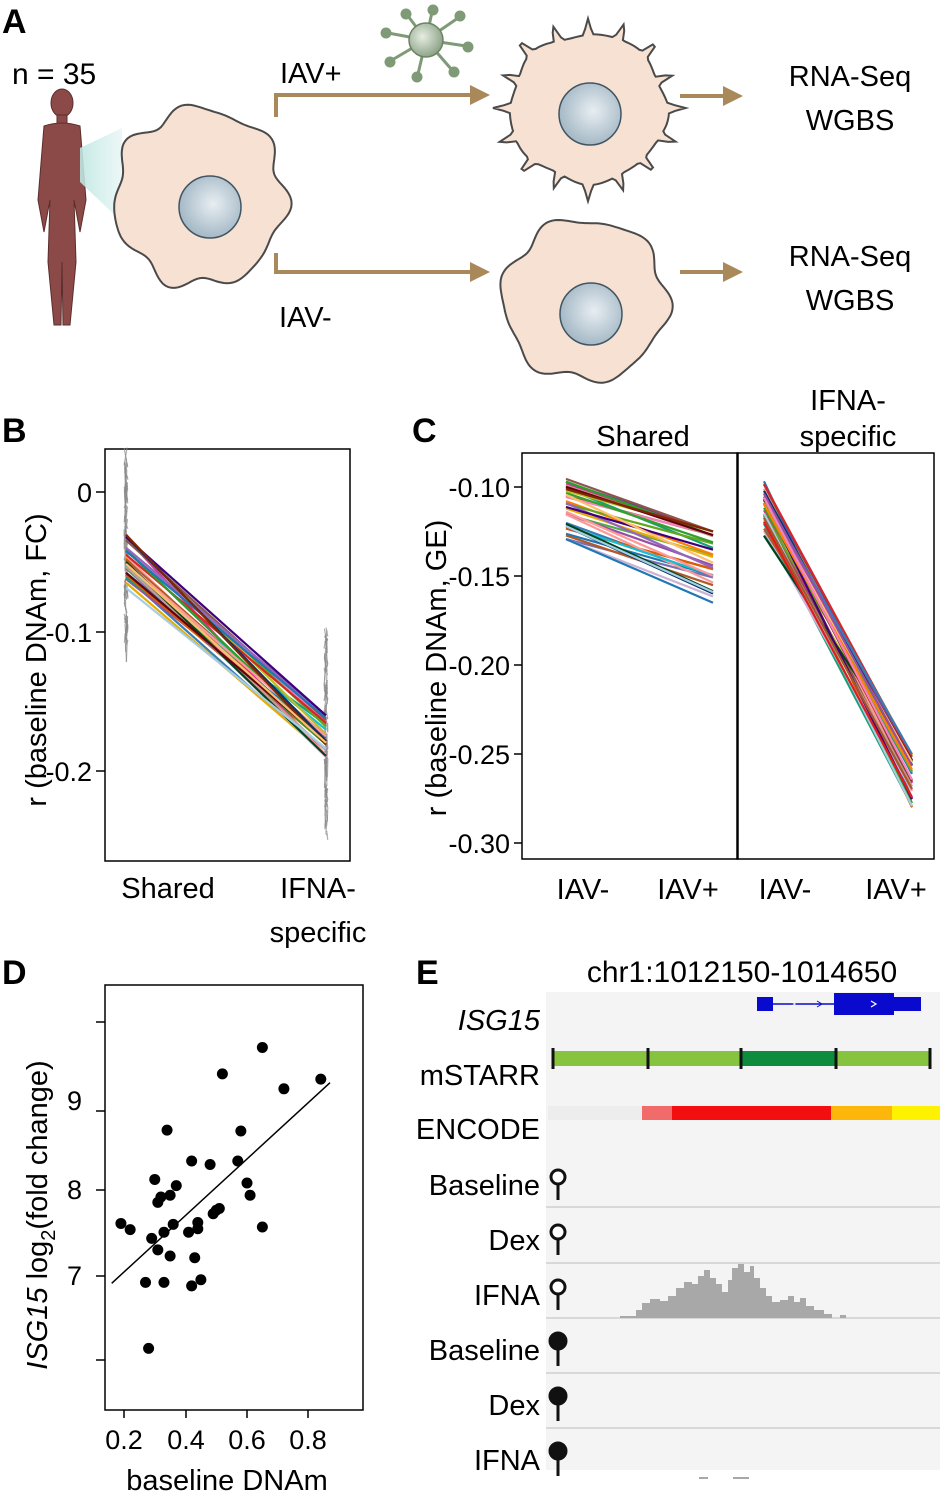 The width and height of the screenshot is (942, 1500). Describe the element at coordinates (741, 1478) in the screenshot. I see `signal-fragment` at that location.